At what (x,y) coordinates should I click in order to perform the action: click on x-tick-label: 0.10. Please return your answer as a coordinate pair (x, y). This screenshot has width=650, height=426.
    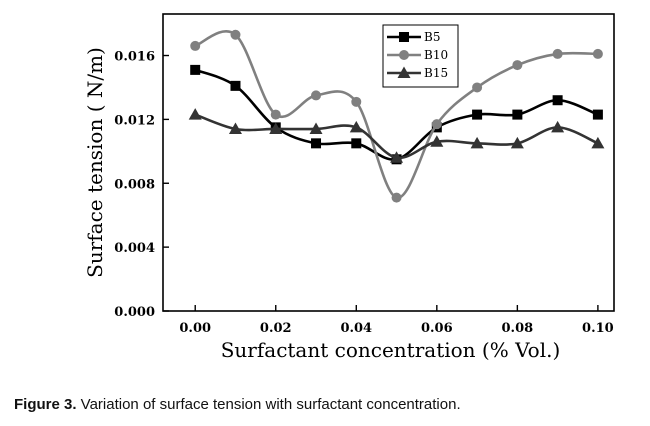
    Looking at the image, I should click on (598, 328).